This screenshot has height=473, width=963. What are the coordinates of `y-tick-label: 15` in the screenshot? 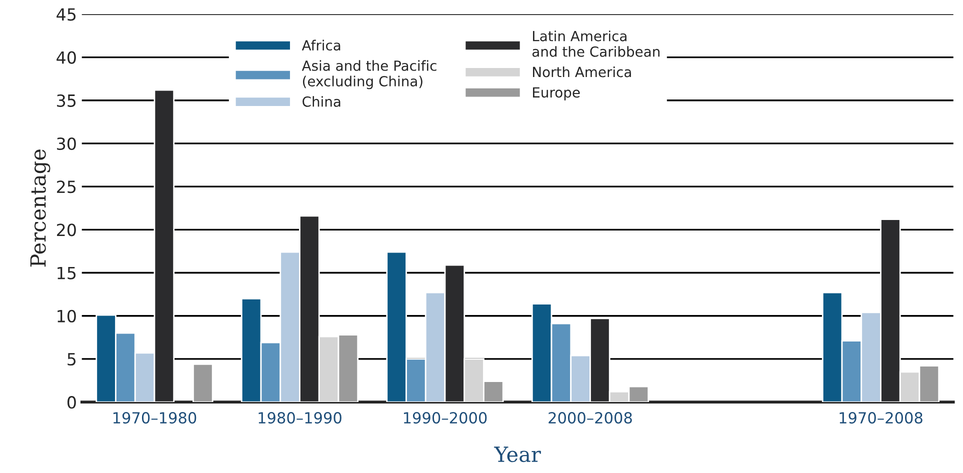 It's located at (67, 273).